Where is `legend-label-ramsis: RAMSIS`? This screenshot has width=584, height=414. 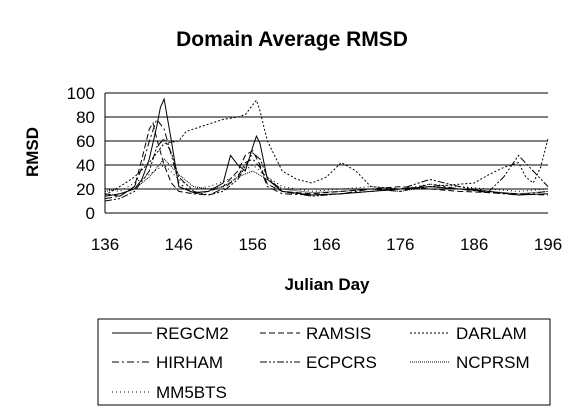
legend-label-ramsis: RAMSIS is located at coordinates (338, 333).